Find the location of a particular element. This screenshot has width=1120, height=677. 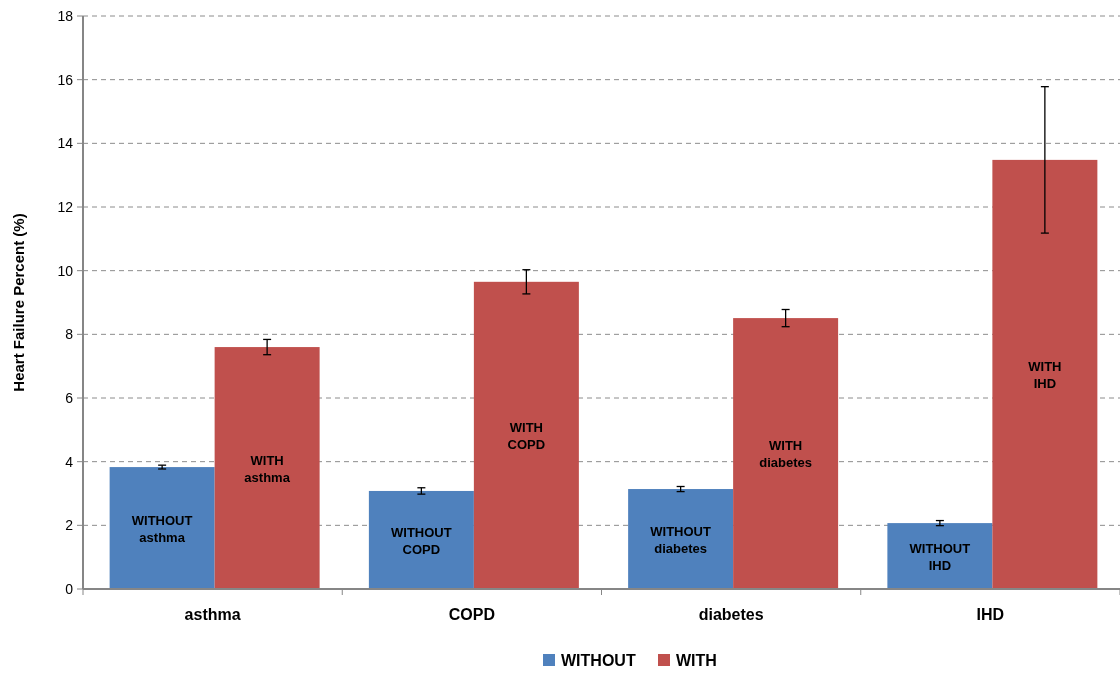

y-tick-label: 8 is located at coordinates (69, 334).